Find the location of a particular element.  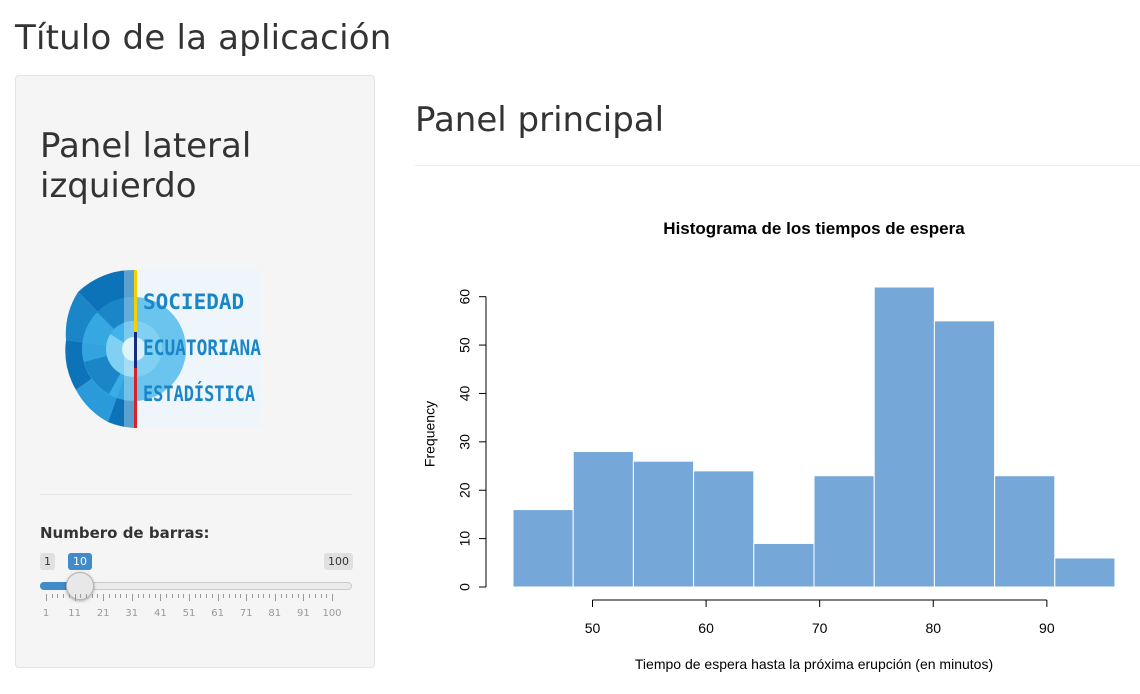

slider-tick-label: 1 is located at coordinates (46, 613).